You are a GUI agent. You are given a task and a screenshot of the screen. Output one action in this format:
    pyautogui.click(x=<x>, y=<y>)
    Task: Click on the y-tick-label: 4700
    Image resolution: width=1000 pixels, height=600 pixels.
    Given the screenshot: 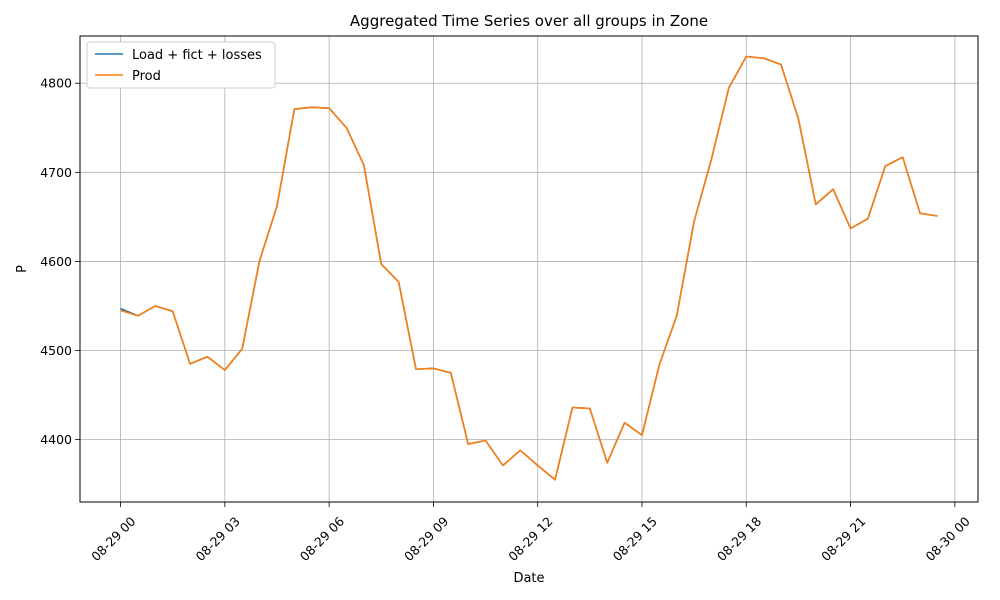 What is the action you would take?
    pyautogui.click(x=56, y=172)
    